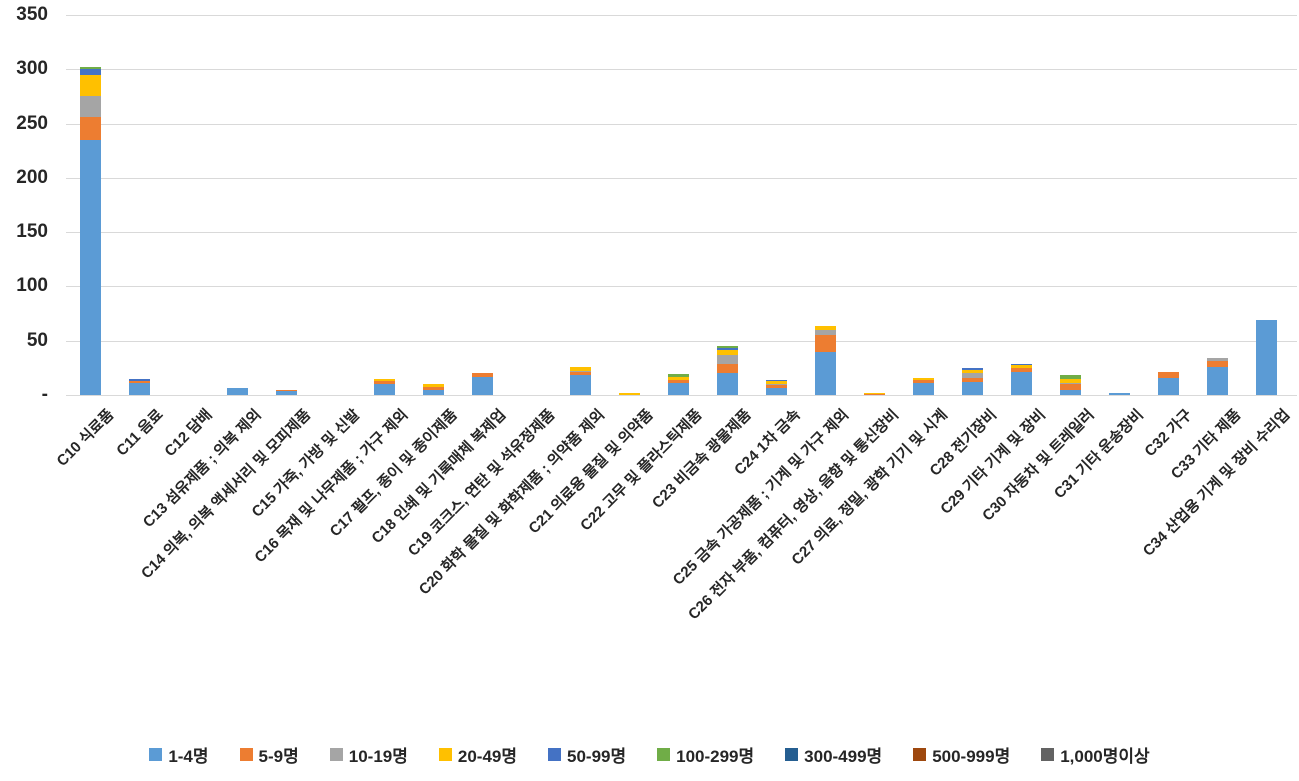 Image resolution: width=1299 pixels, height=781 pixels. What do you see at coordinates (961, 754) in the screenshot?
I see `legend-item: 500-999명` at bounding box center [961, 754].